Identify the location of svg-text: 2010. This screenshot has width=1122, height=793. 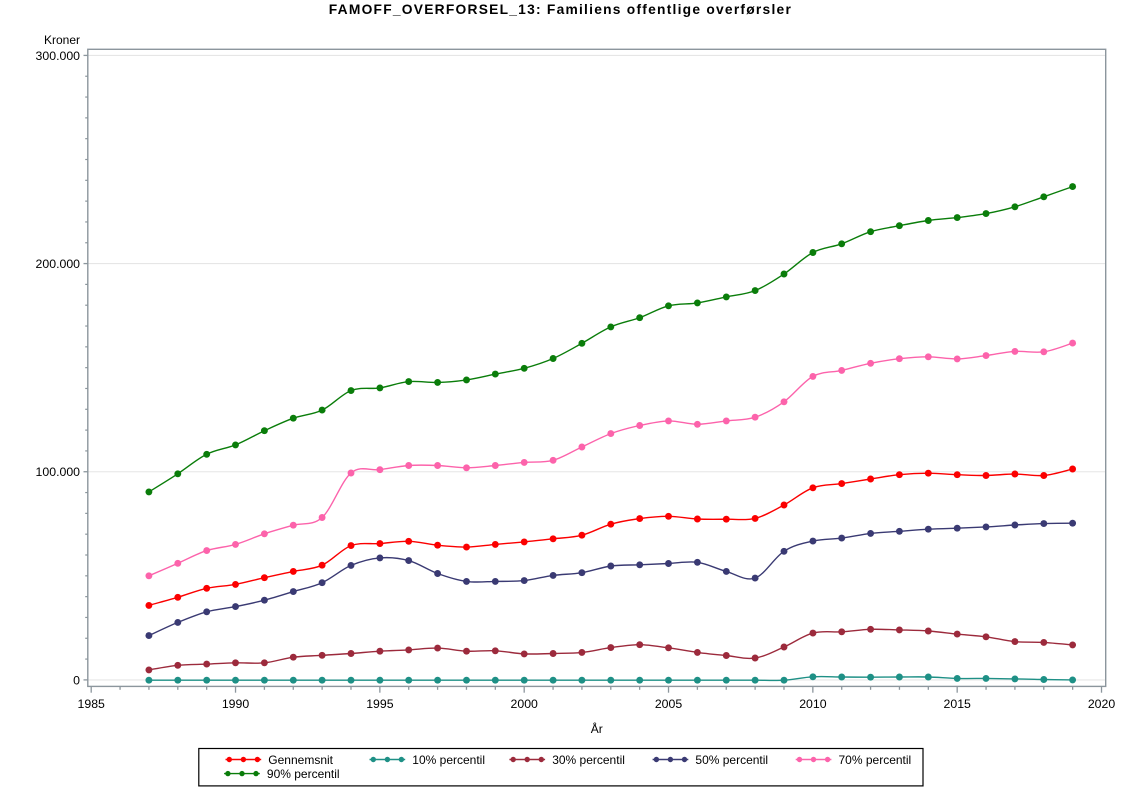
(813, 704).